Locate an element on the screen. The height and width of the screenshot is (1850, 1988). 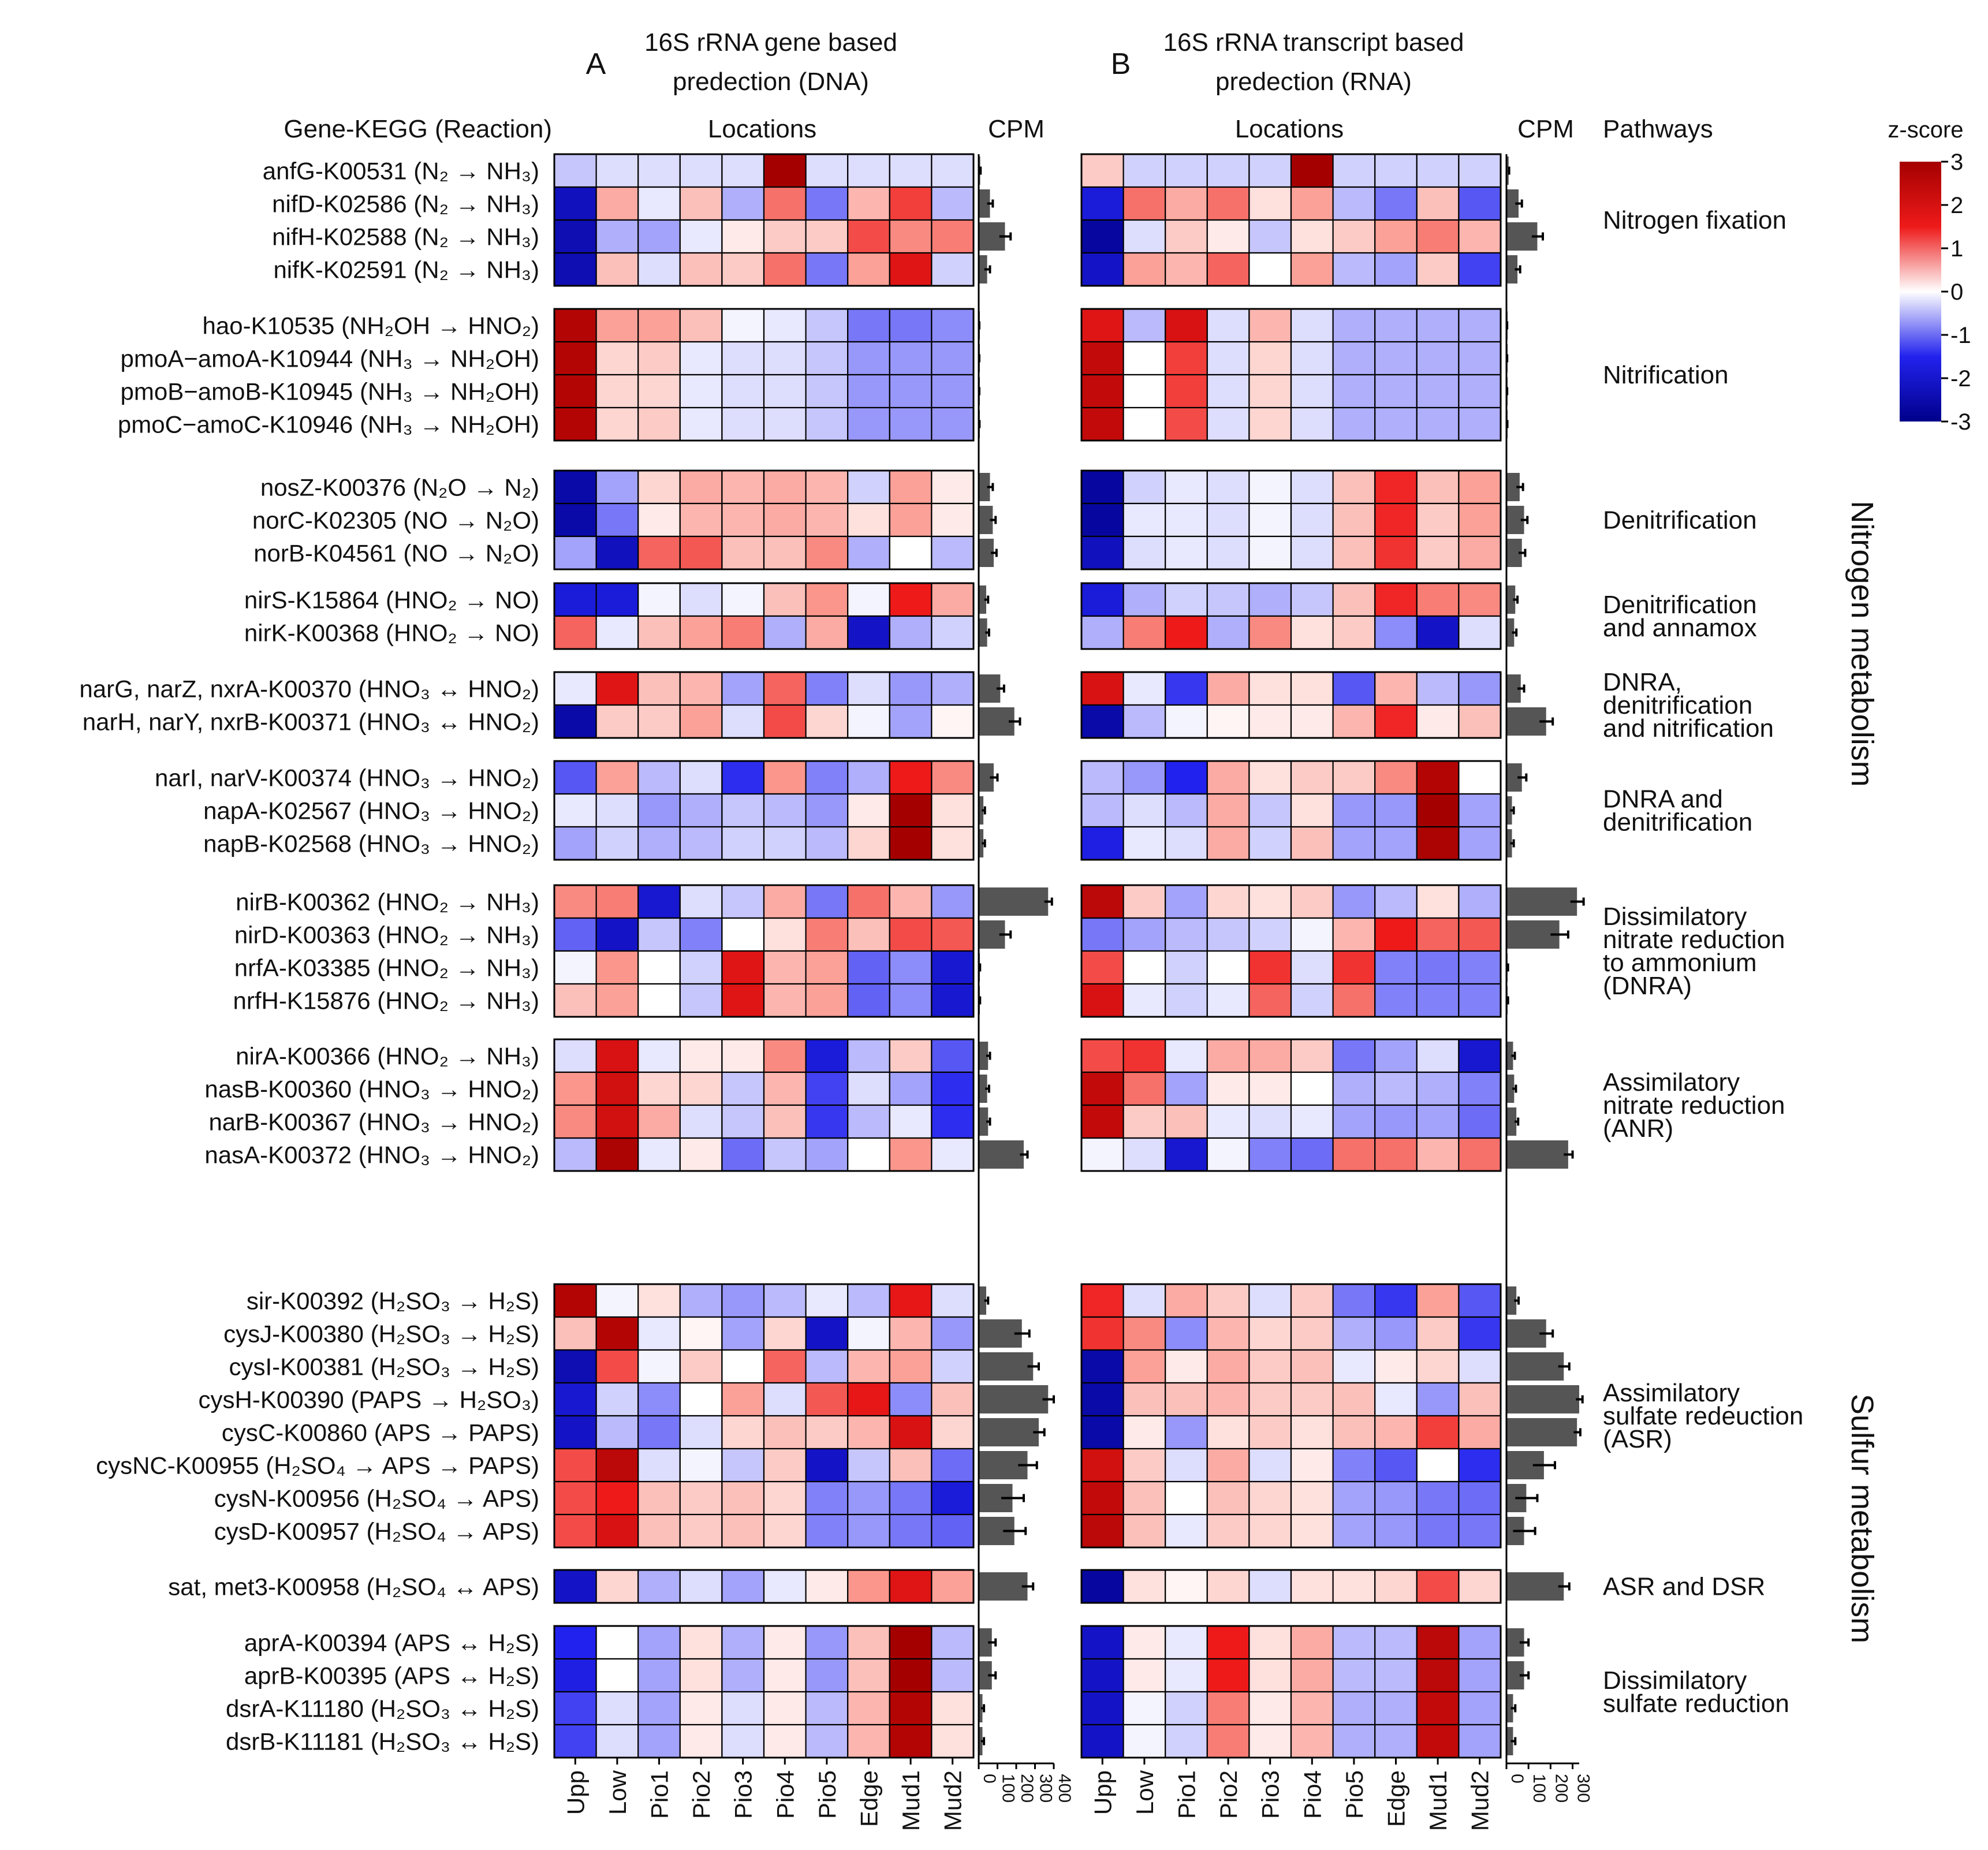
gene-label: narI, narV-K00374 (HNO₃ → HNO₂) is located at coordinates (347, 778).